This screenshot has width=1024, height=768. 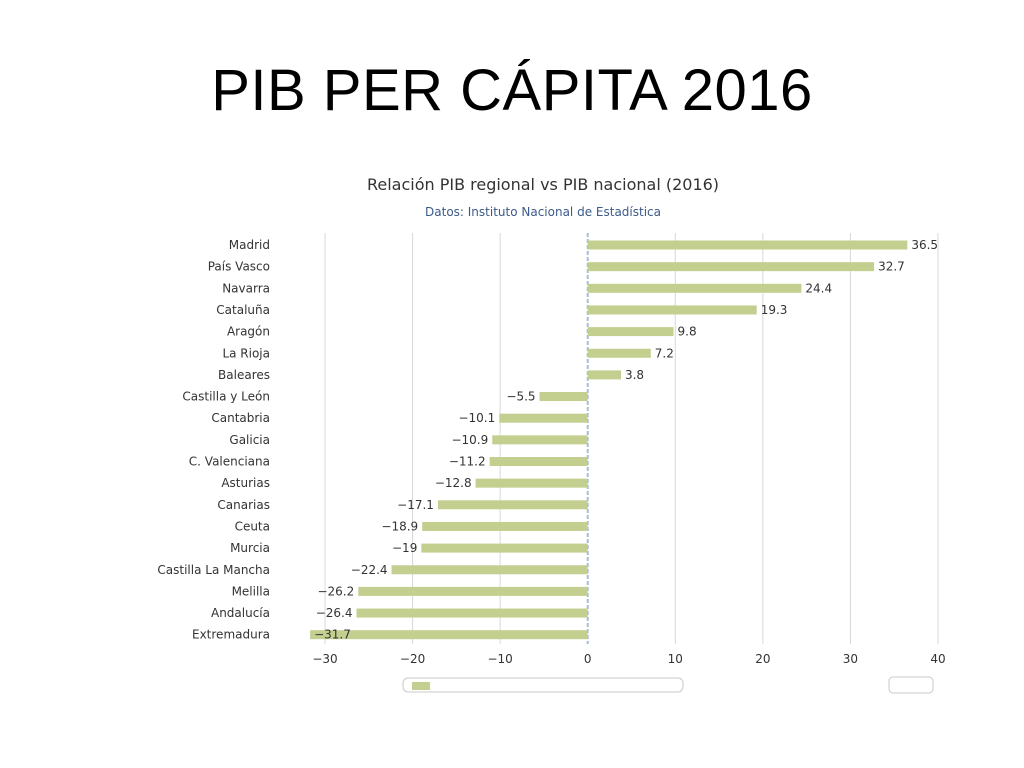 What do you see at coordinates (231, 635) in the screenshot?
I see `category-label: Extremadura` at bounding box center [231, 635].